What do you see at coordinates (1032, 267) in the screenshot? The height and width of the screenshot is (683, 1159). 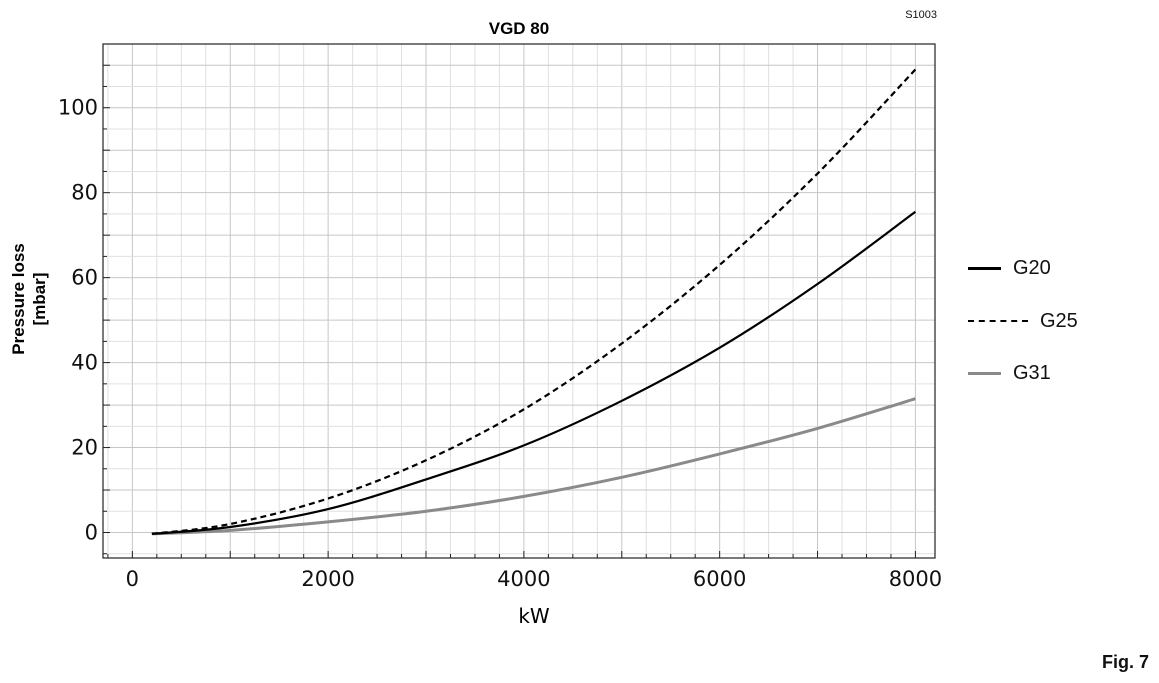 I see `legend-label-g20: G20` at bounding box center [1032, 267].